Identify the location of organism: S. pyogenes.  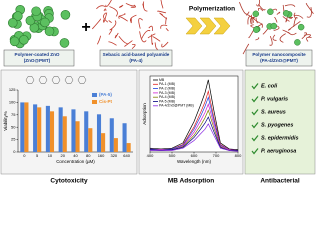
(277, 125).